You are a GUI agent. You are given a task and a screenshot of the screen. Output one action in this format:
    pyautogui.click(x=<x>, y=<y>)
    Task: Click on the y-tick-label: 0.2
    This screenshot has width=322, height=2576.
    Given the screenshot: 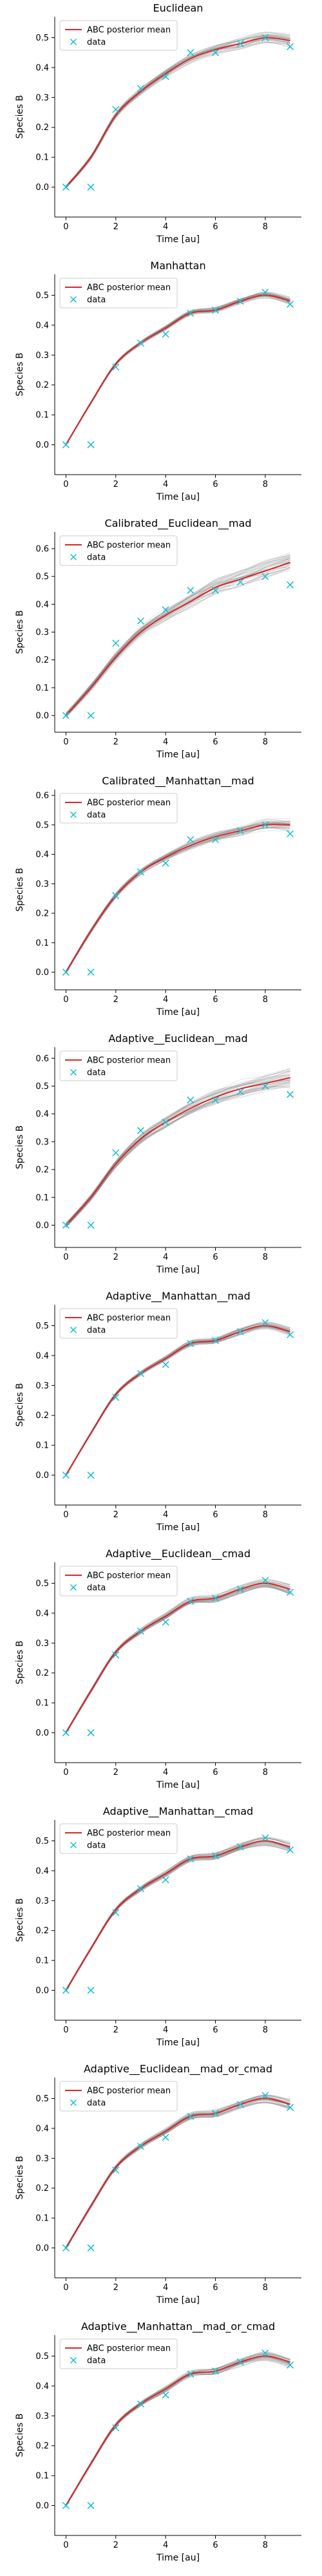 What is the action you would take?
    pyautogui.click(x=42, y=1416)
    